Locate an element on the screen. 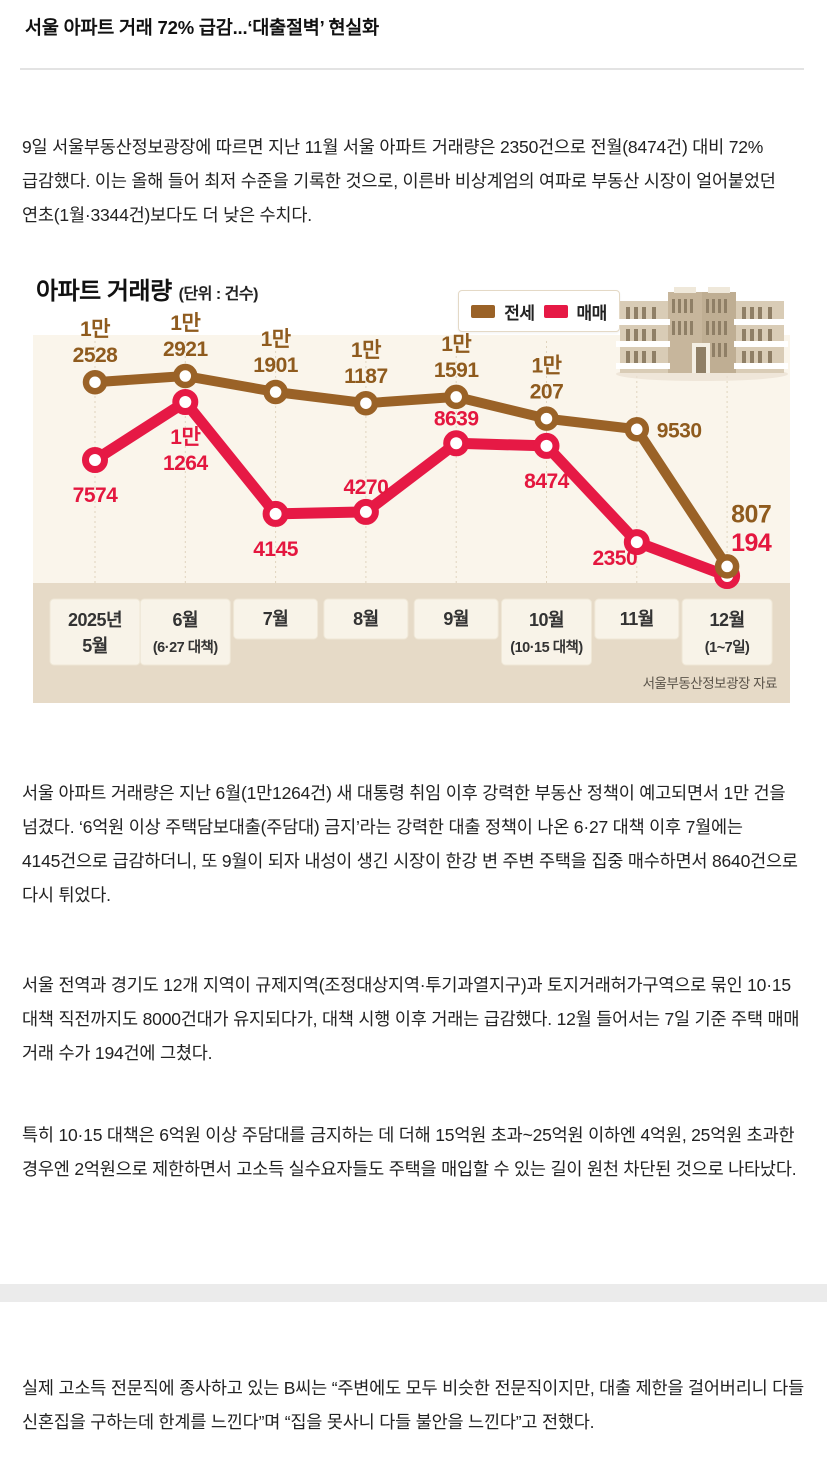 The width and height of the screenshot is (827, 1460). chart-title: 아파트 거래량 is located at coordinates (104, 291).